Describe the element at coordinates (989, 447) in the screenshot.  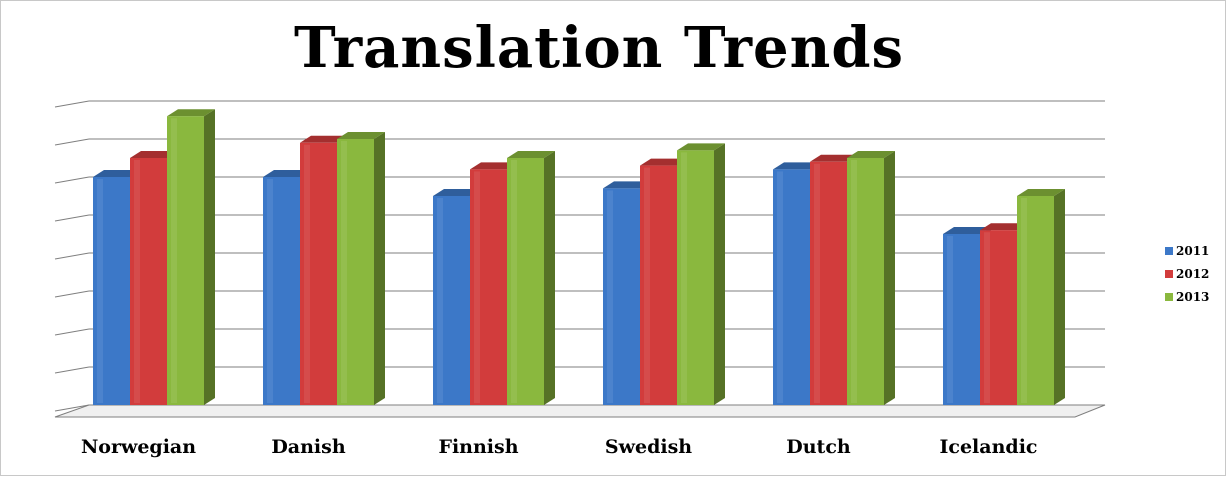
I see `category-label: Icelandic` at that location.